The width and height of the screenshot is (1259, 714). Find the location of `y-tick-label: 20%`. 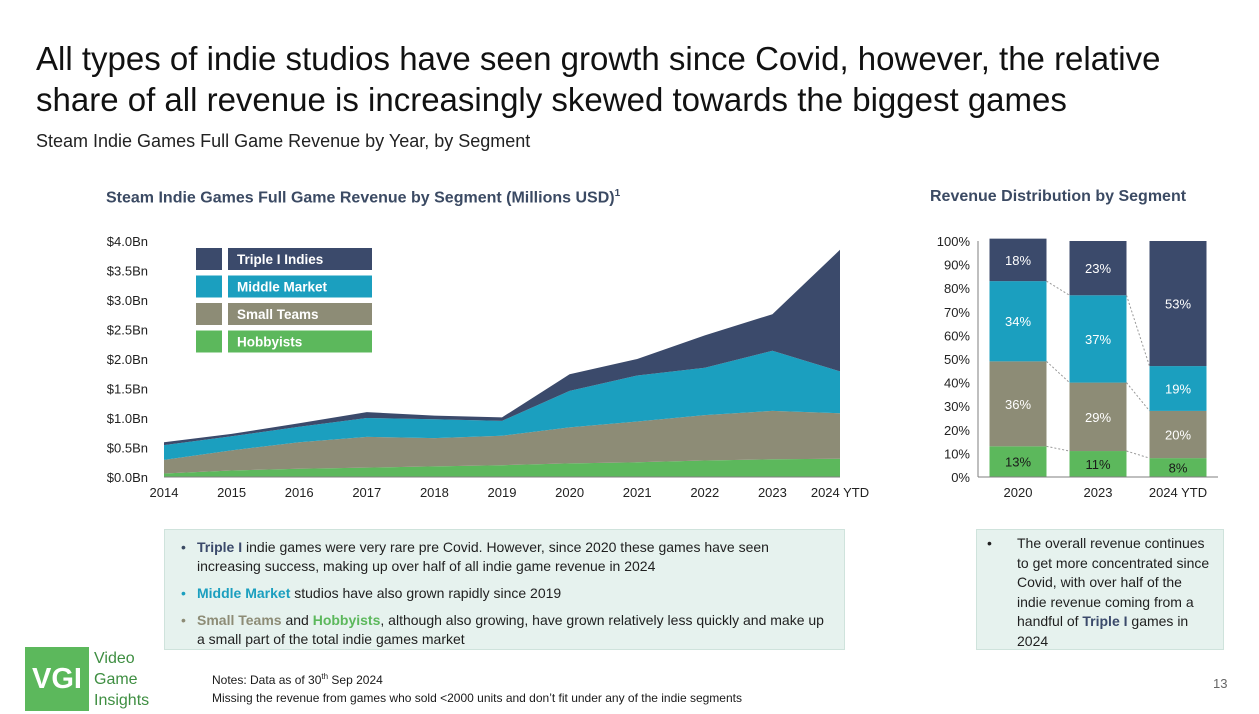

y-tick-label: 20% is located at coordinates (957, 430).